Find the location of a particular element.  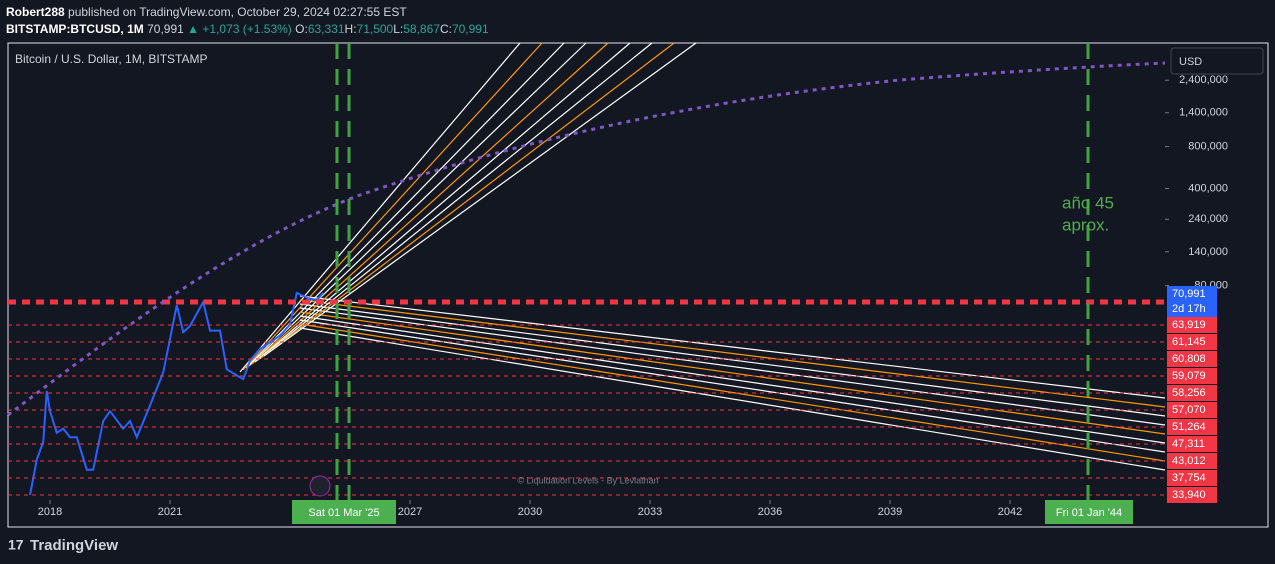

user: Robert288 is located at coordinates (35, 12).